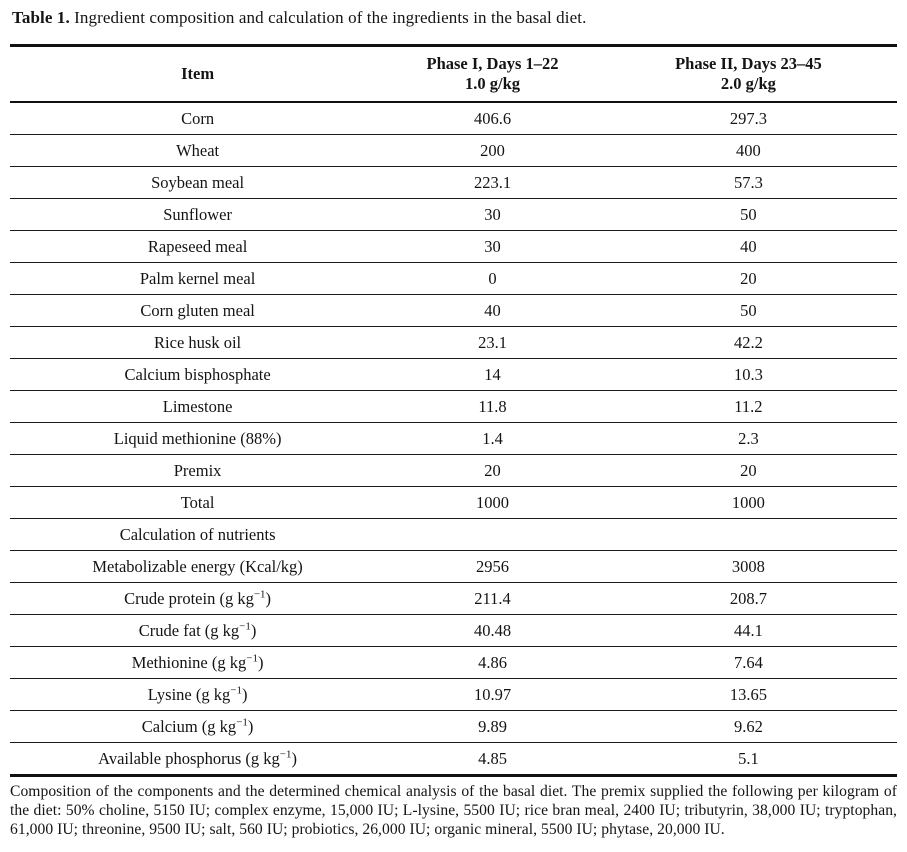  I want to click on phase2-value-cell: 3008, so click(748, 566).